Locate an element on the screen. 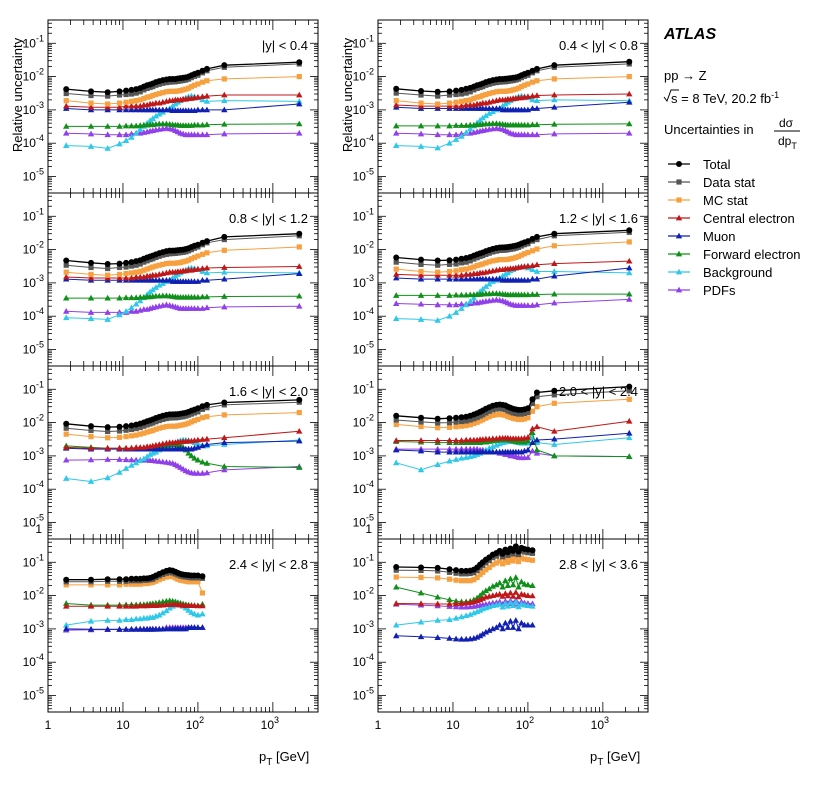 The height and width of the screenshot is (789, 830). legend-item-background: Background is located at coordinates (720, 272).